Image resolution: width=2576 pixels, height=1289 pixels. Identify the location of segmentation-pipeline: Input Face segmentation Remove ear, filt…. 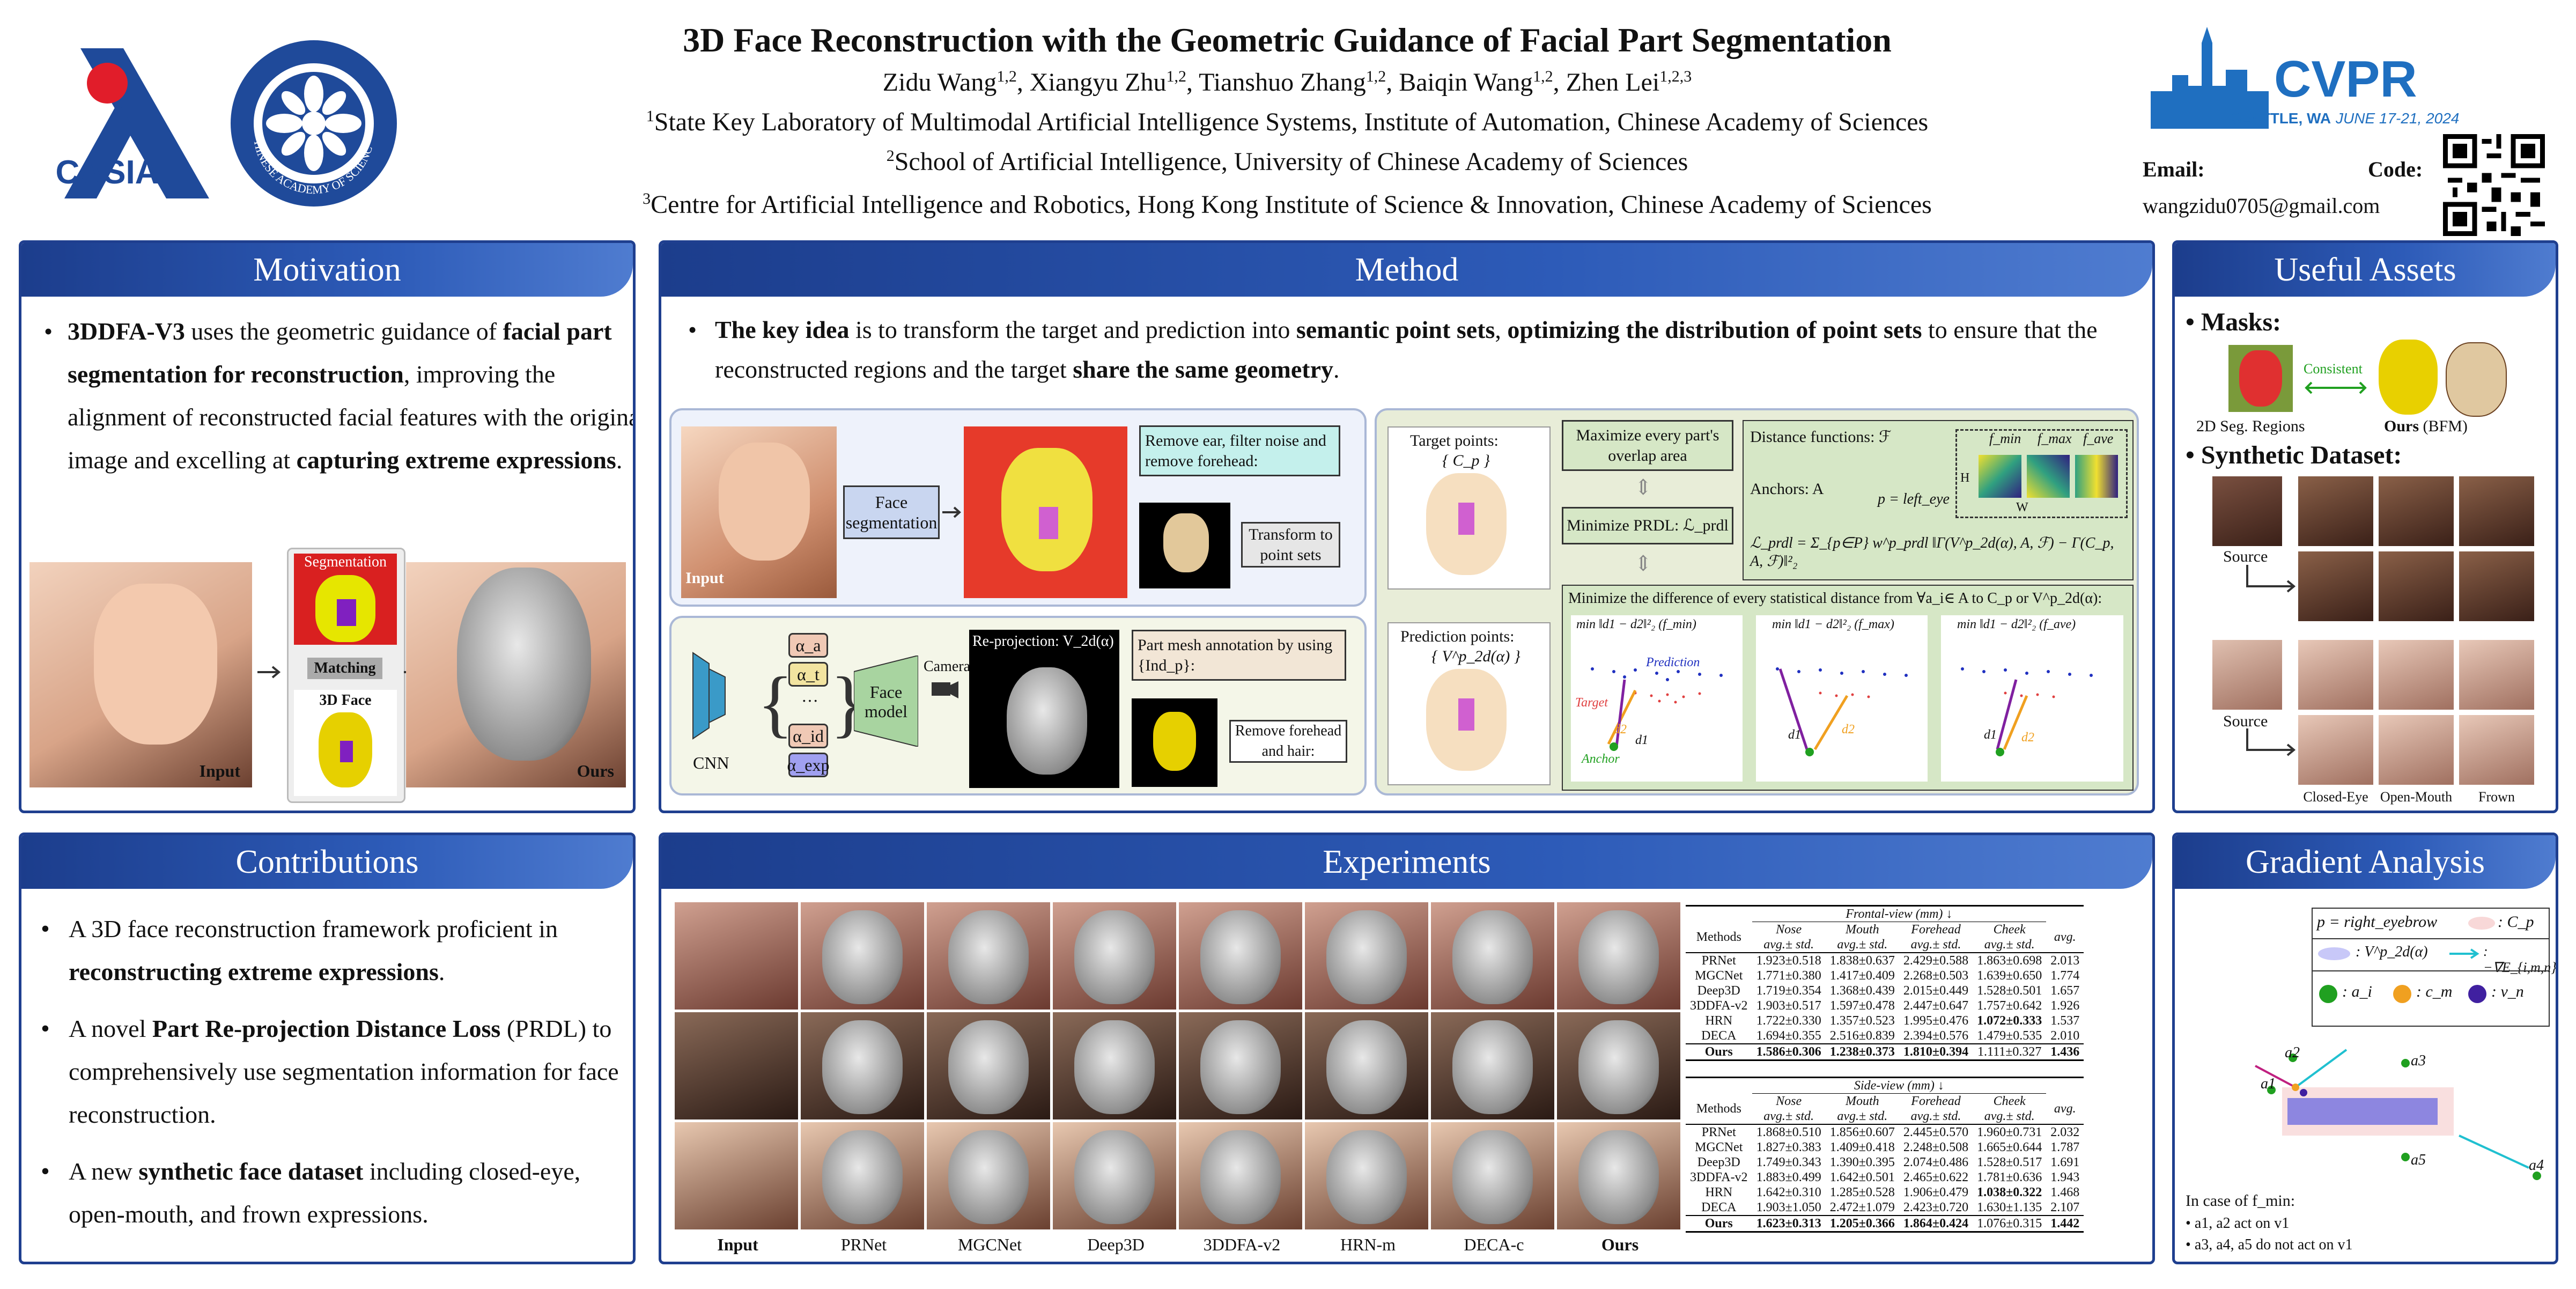
(1018, 507).